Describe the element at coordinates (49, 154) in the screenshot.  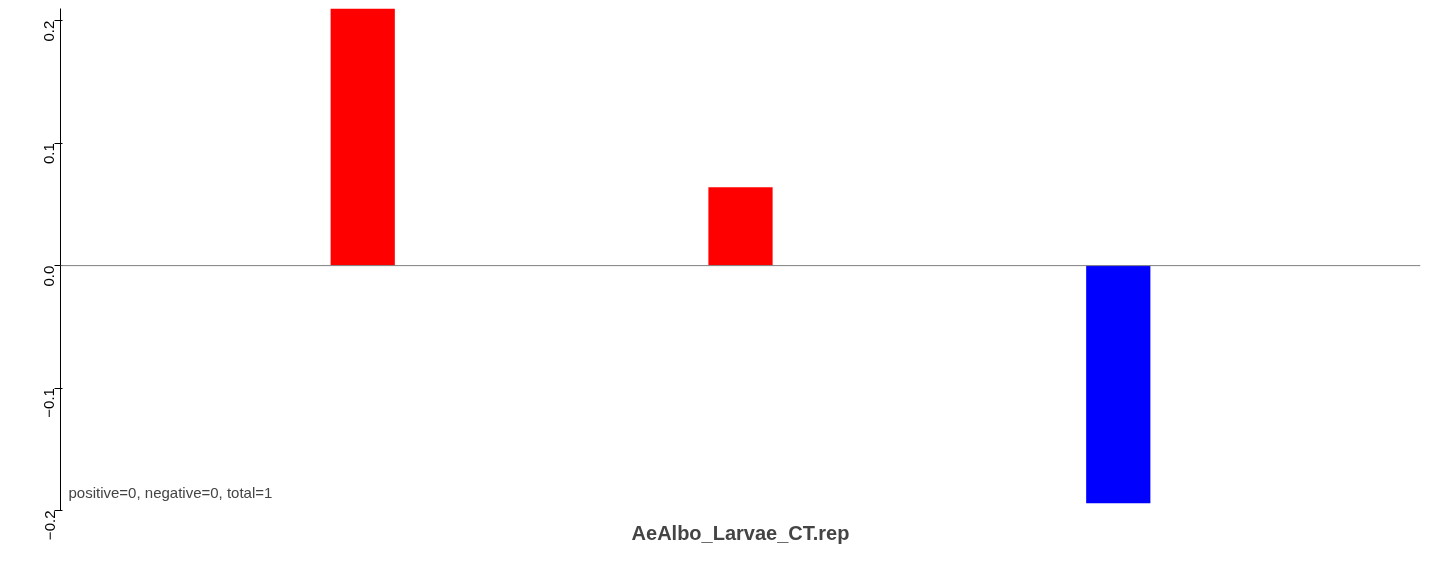
I see `y-tick-label: 0.1` at that location.